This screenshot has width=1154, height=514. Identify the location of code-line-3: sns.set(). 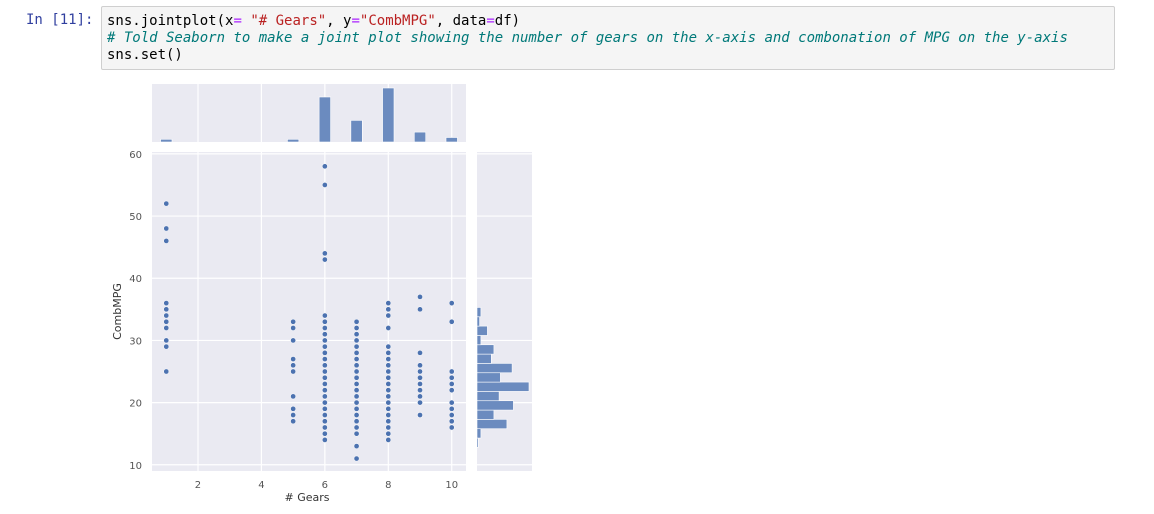
(145, 55).